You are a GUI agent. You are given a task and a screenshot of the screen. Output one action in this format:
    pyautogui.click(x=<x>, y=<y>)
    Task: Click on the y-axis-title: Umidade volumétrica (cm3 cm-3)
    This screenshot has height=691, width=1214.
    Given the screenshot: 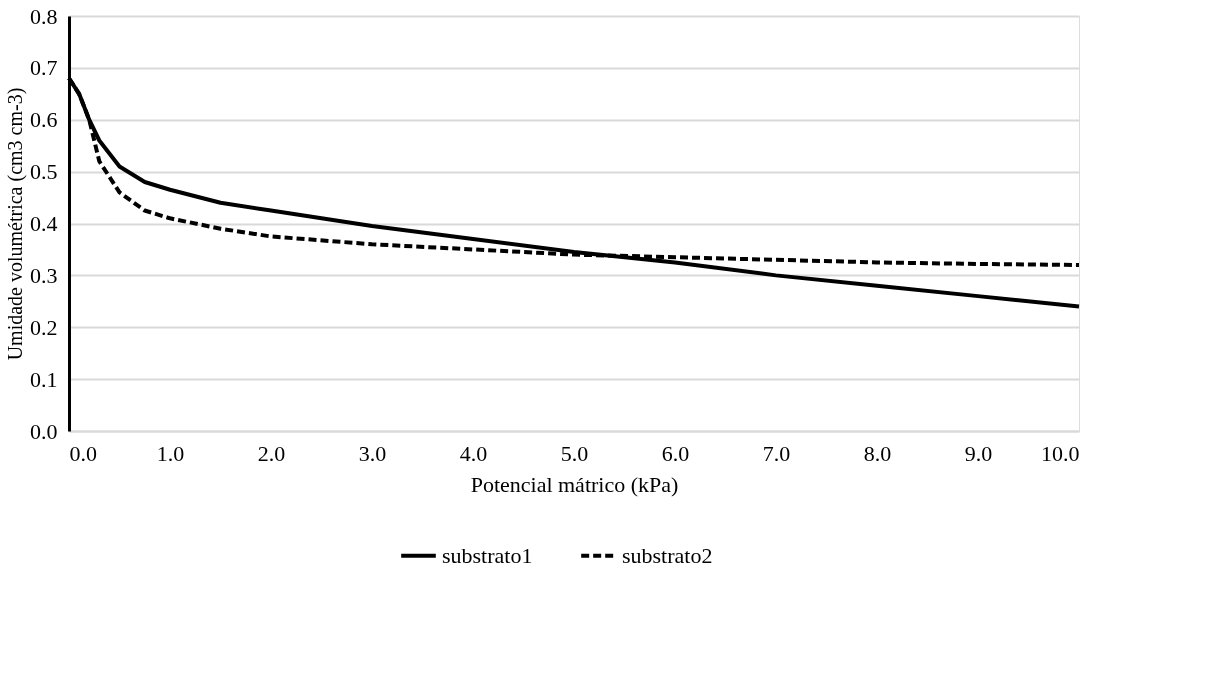 What is the action you would take?
    pyautogui.click(x=15, y=224)
    